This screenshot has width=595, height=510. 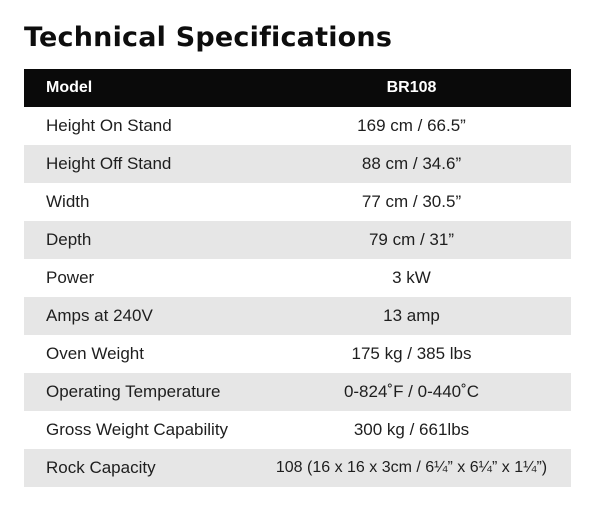 What do you see at coordinates (133, 391) in the screenshot?
I see `row-label: Operating Temperature` at bounding box center [133, 391].